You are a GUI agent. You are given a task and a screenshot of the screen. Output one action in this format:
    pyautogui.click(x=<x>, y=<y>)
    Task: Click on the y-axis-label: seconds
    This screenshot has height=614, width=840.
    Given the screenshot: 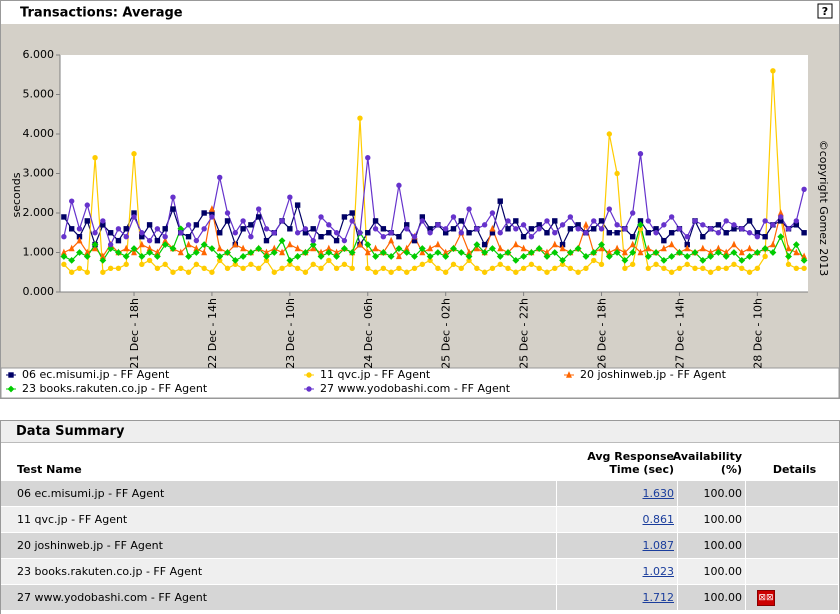 What is the action you would take?
    pyautogui.click(x=16, y=194)
    